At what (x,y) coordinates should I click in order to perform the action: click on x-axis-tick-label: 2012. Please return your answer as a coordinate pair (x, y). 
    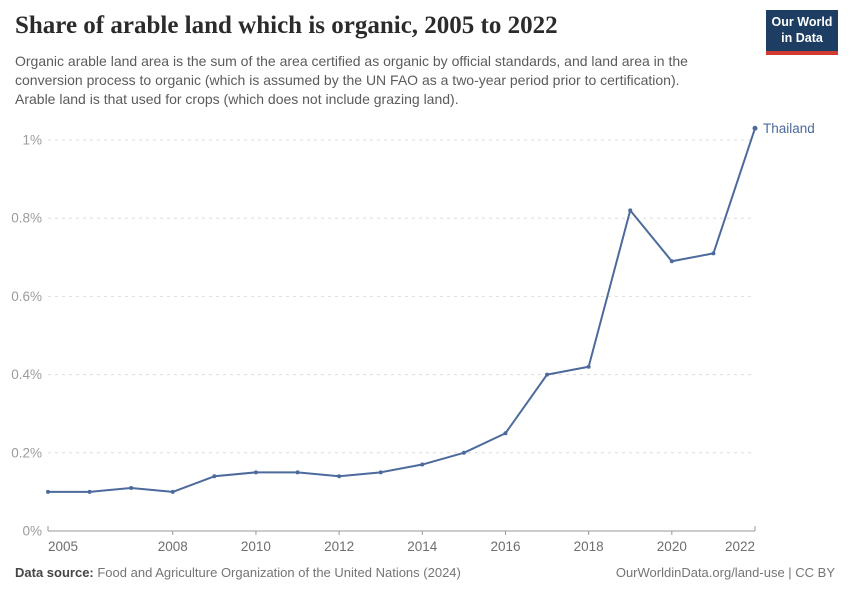
    Looking at the image, I should click on (339, 546).